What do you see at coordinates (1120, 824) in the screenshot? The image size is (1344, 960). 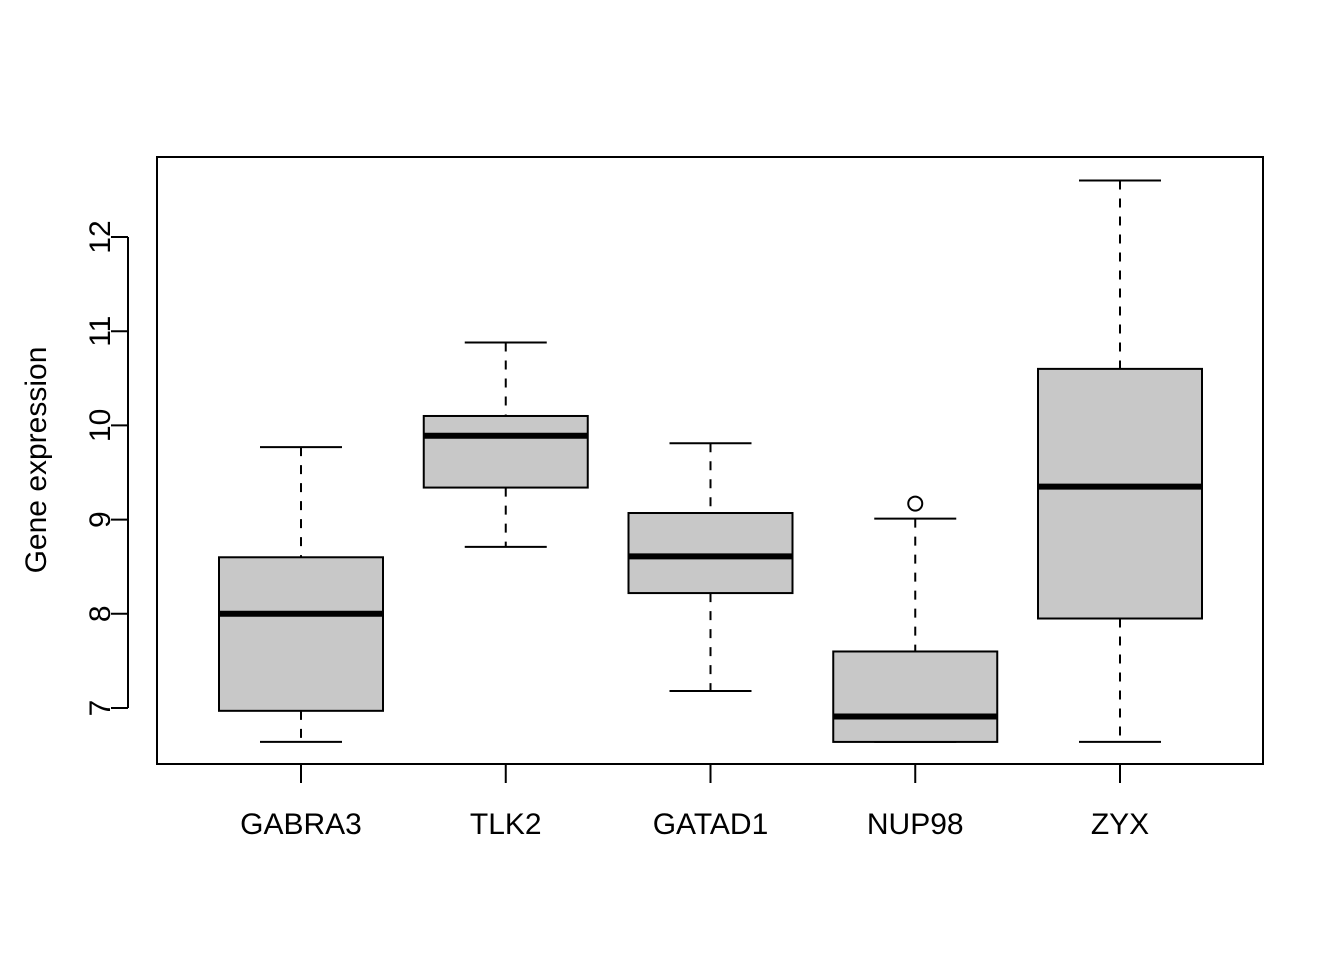 I see `x-tick-label: ZYX` at bounding box center [1120, 824].